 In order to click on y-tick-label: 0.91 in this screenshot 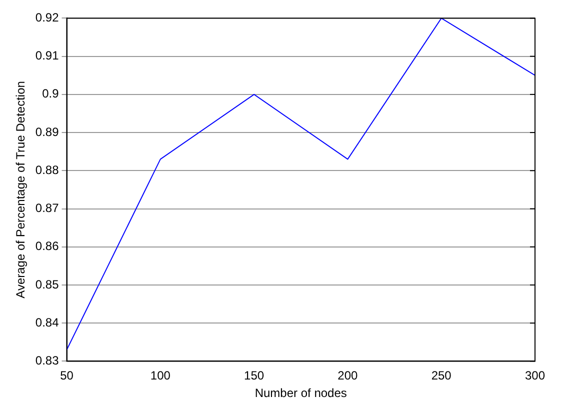, I will do `click(47, 55)`.